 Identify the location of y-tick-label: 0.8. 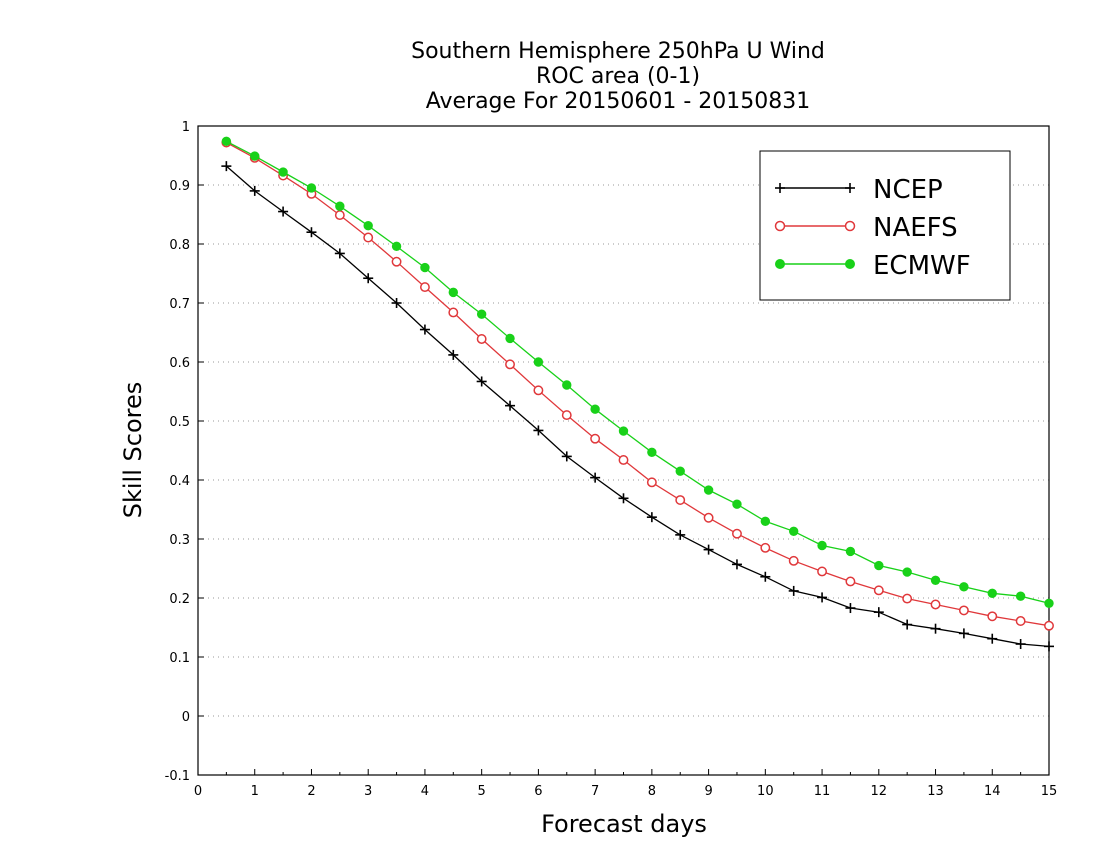
(179, 245).